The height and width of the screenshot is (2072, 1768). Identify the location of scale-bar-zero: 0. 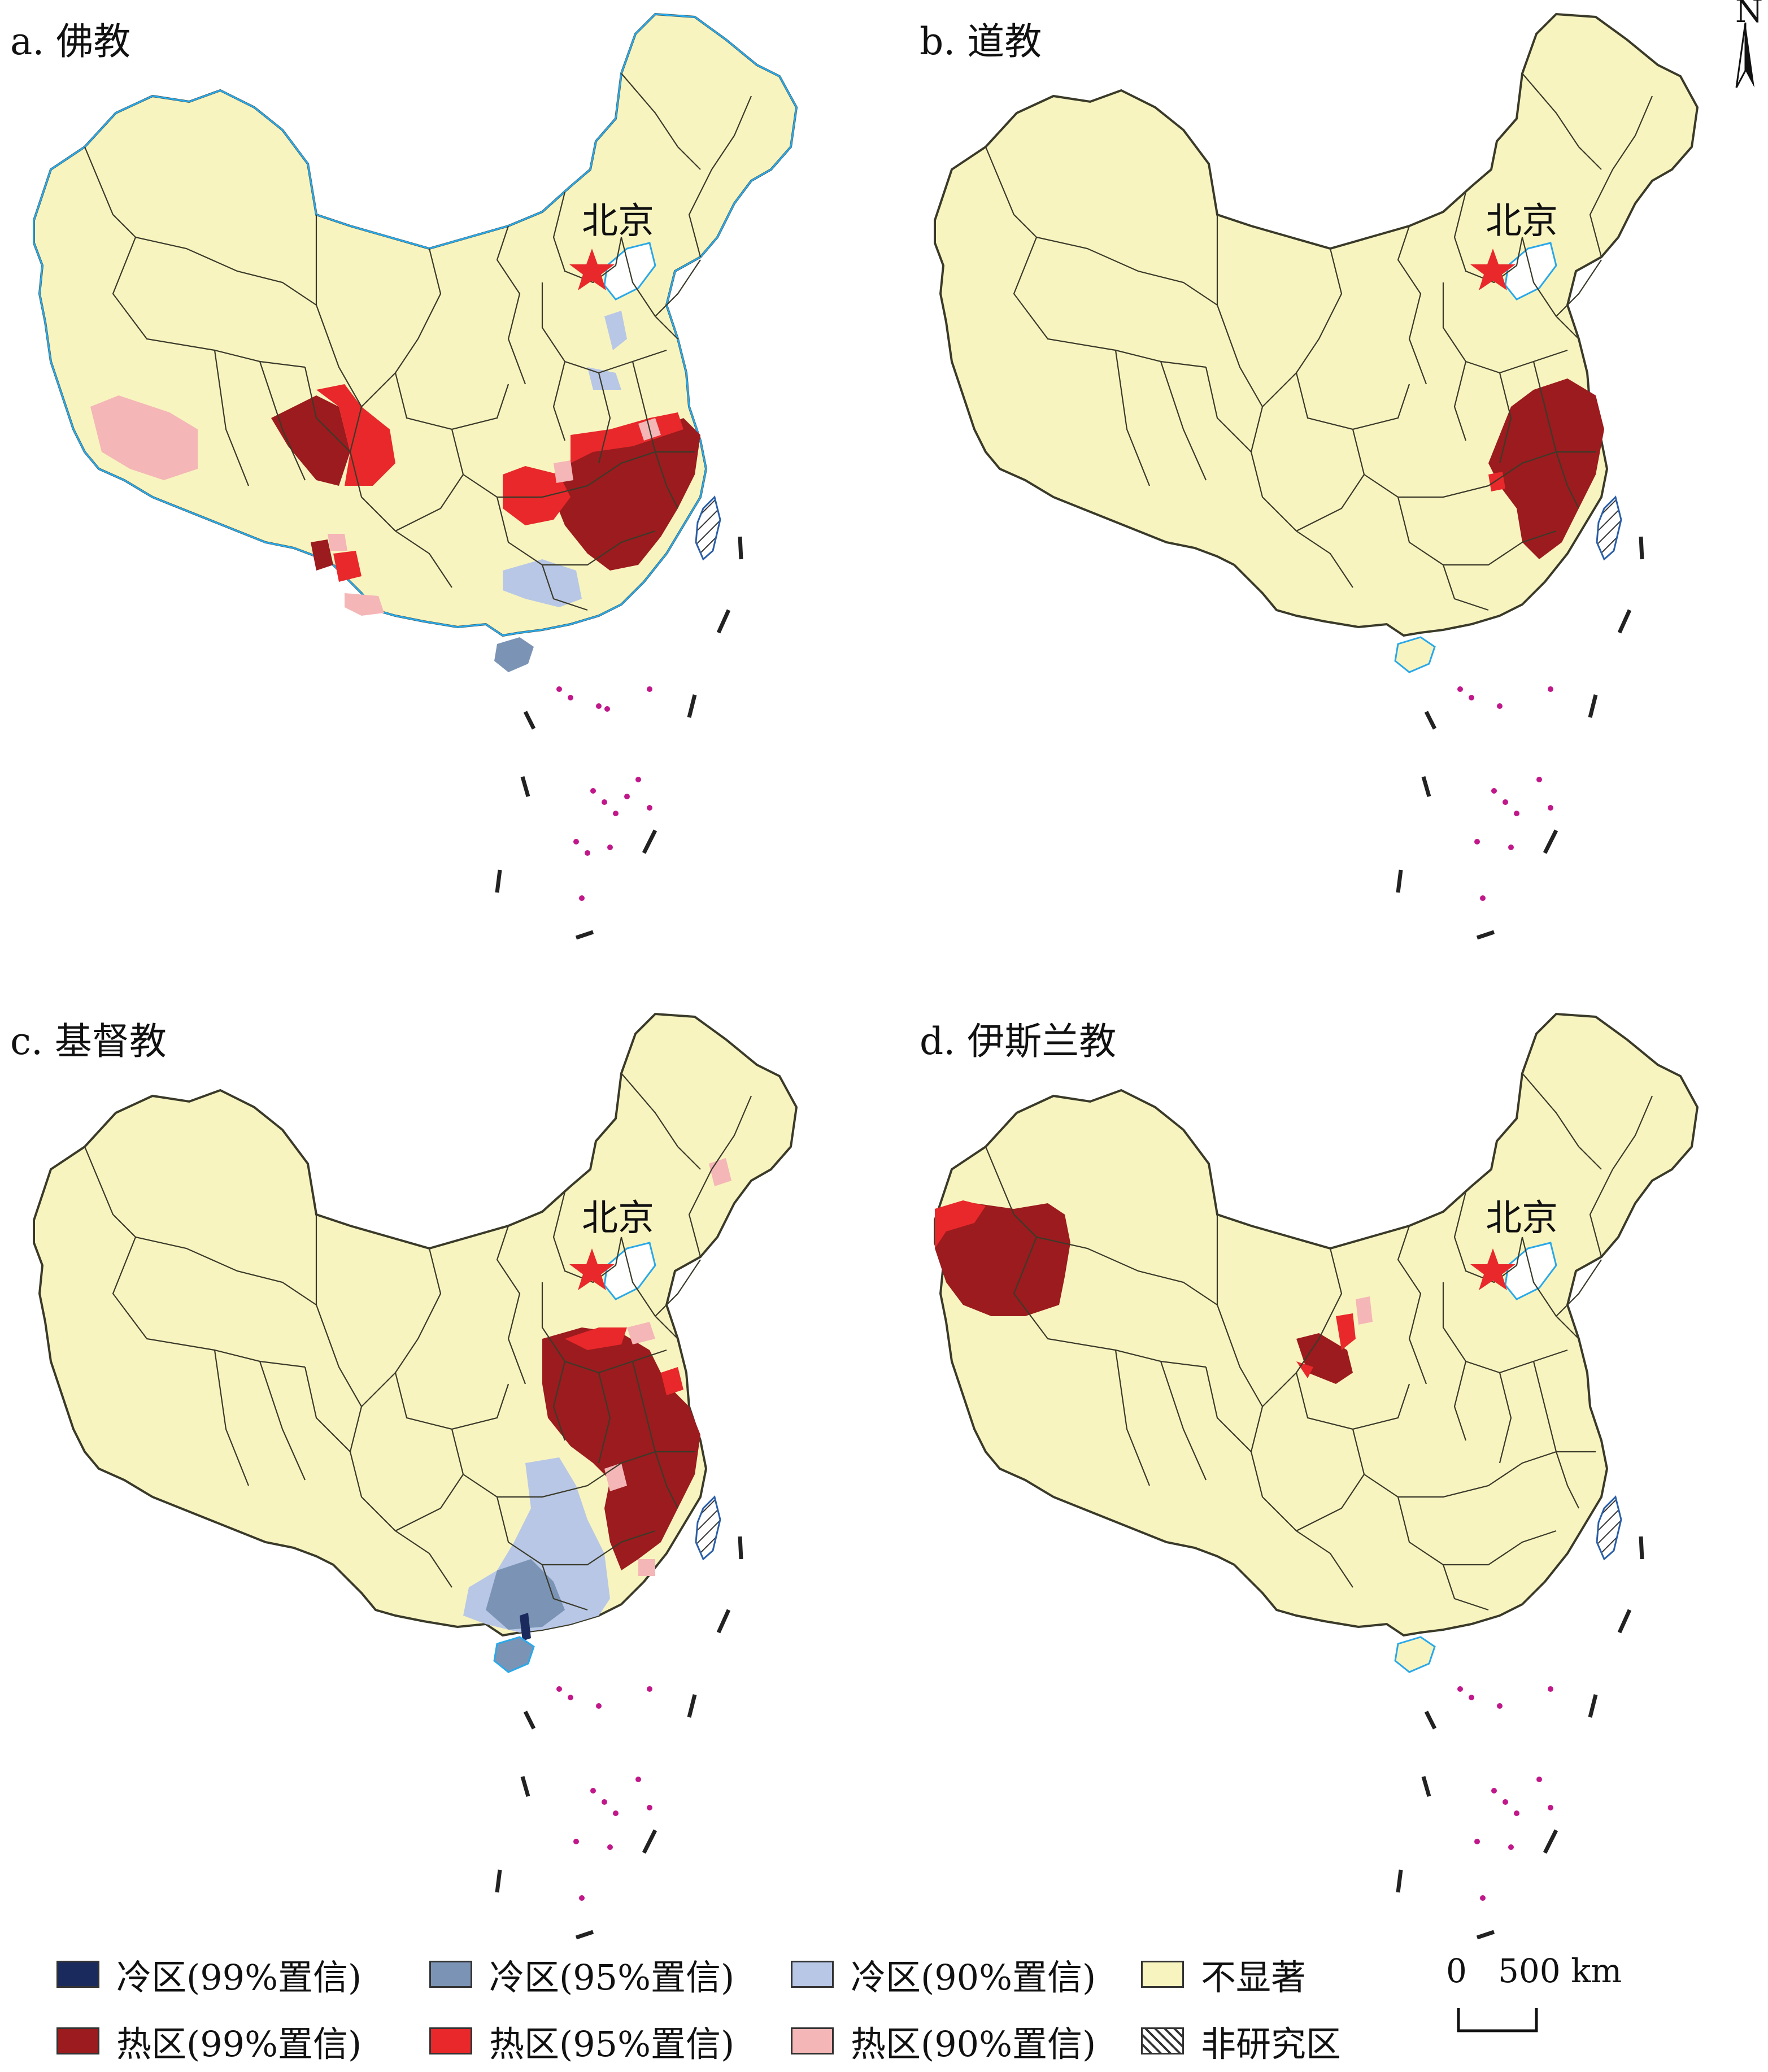
(1456, 1971).